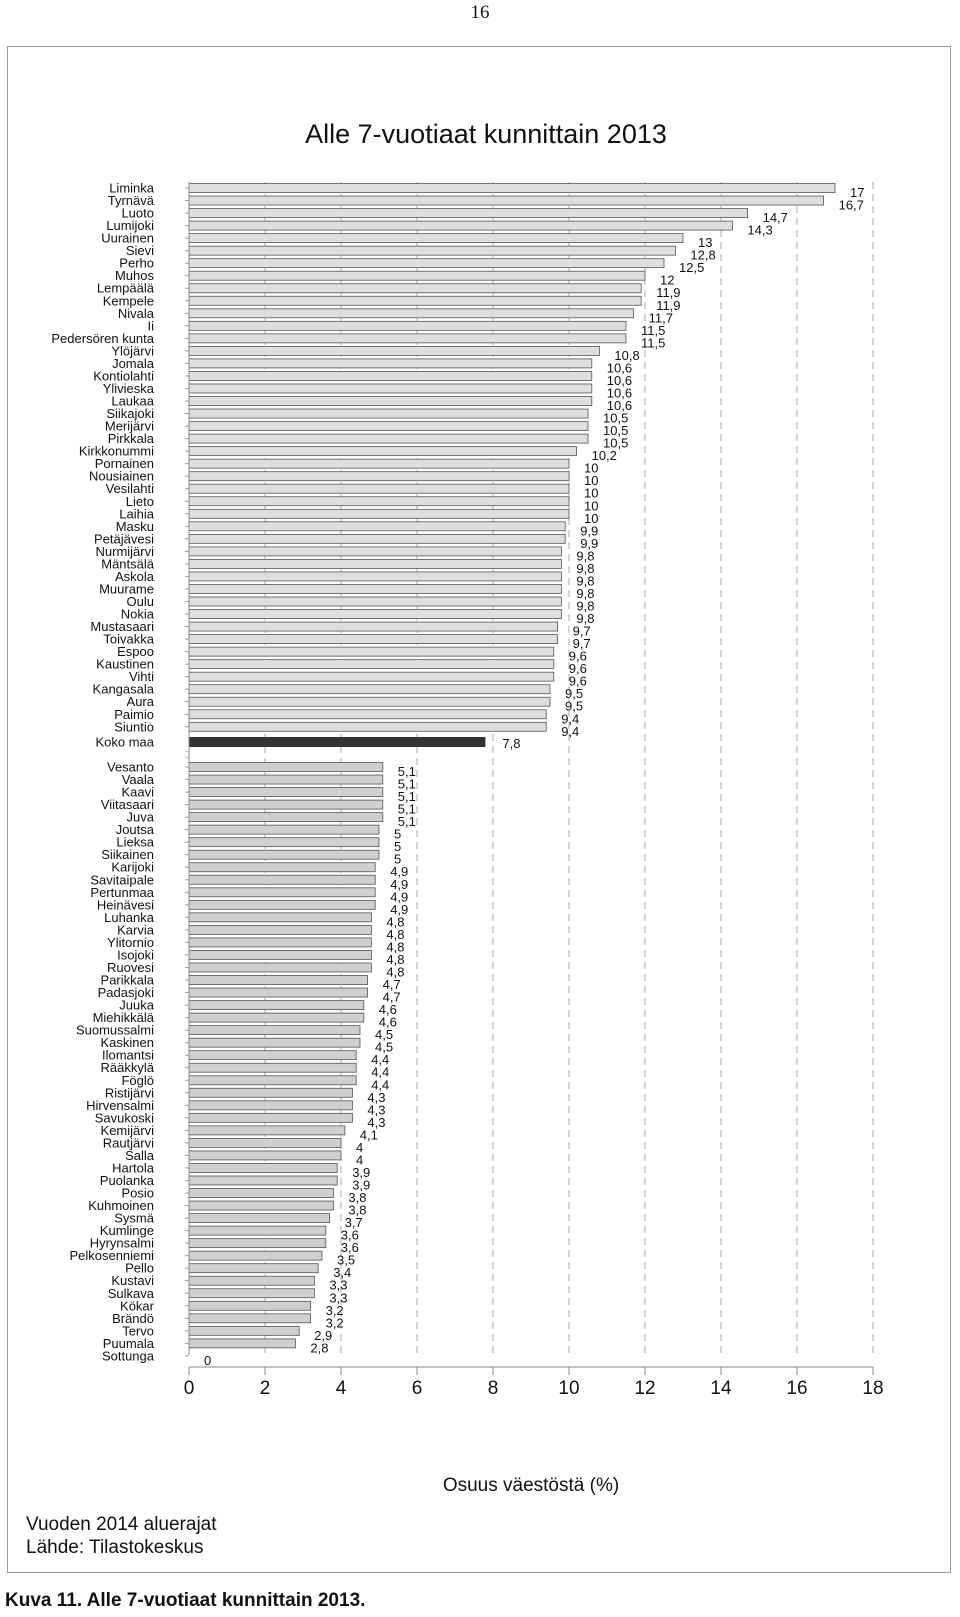 Image resolution: width=960 pixels, height=1617 pixels. Describe the element at coordinates (141, 676) in the screenshot. I see `top-category-label: Vihti` at that location.